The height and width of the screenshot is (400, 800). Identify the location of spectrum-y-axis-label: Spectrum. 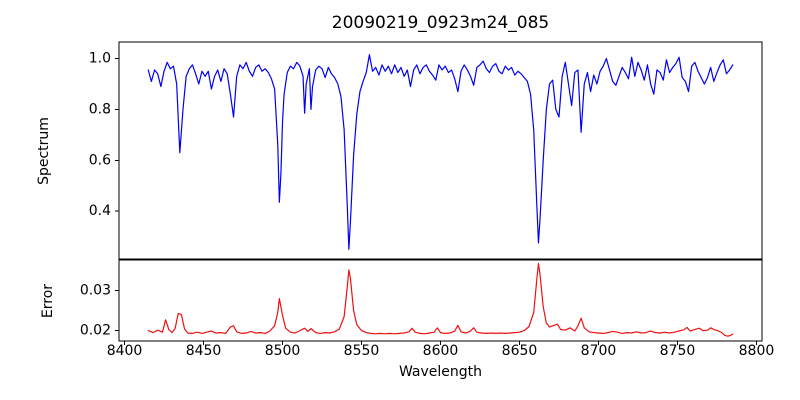
(44, 151).